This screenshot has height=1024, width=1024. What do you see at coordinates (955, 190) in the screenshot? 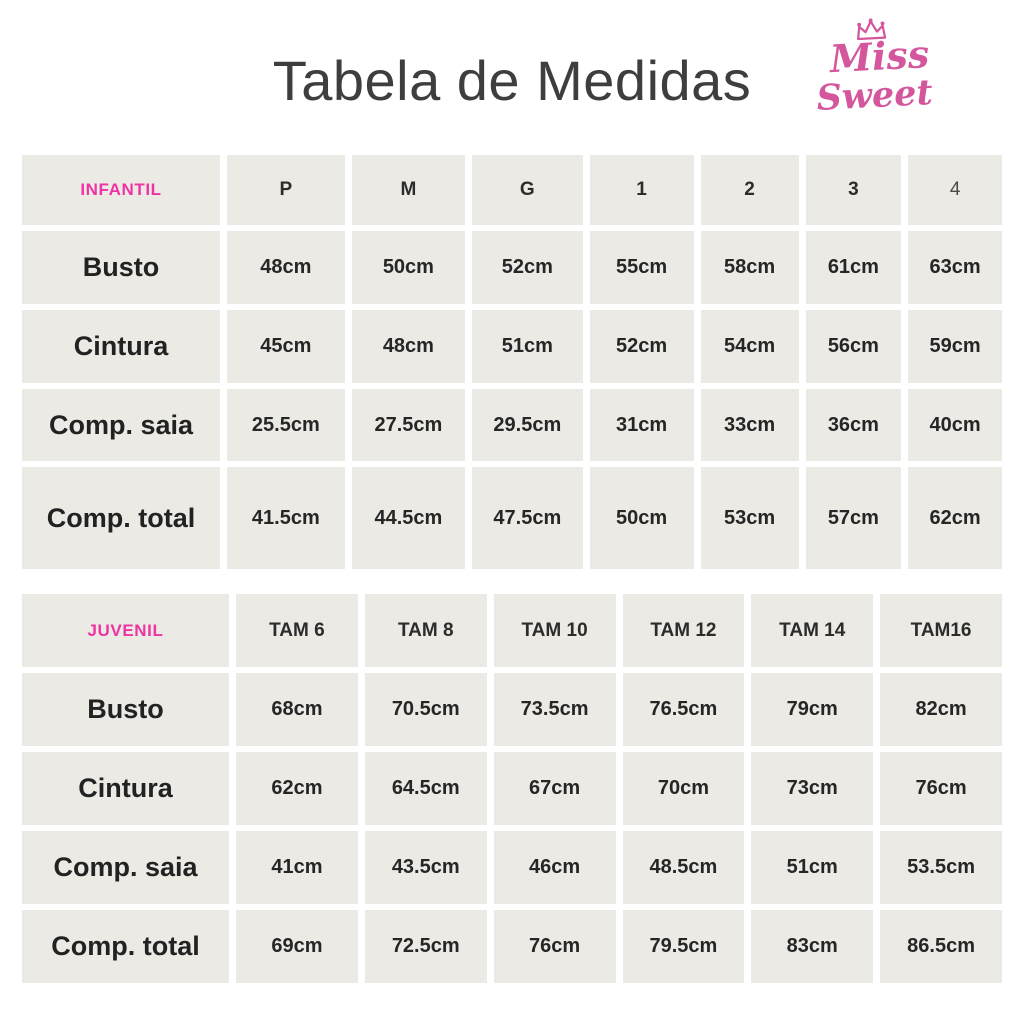
I see `col-header-infantil-6: 4` at bounding box center [955, 190].